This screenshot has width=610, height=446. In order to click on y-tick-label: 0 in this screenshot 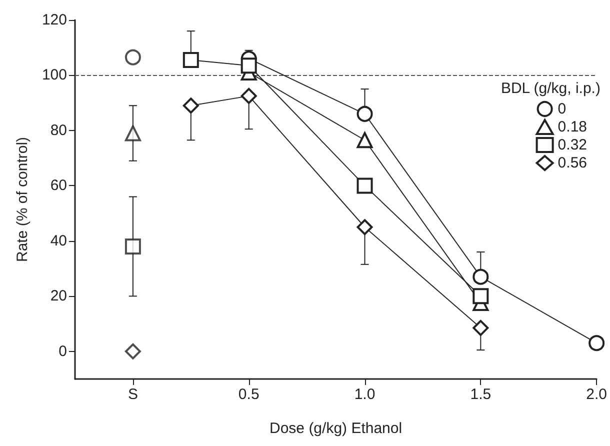, I will do `click(62, 351)`.